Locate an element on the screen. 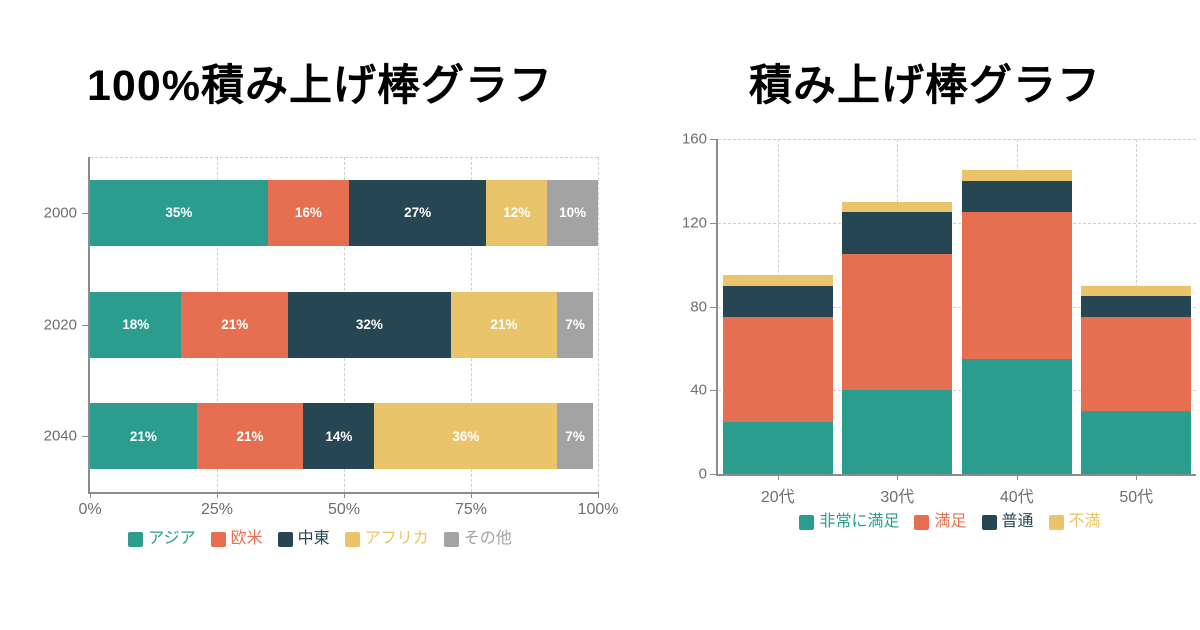 The width and height of the screenshot is (1200, 630). legend-label: その他 is located at coordinates (487, 538).